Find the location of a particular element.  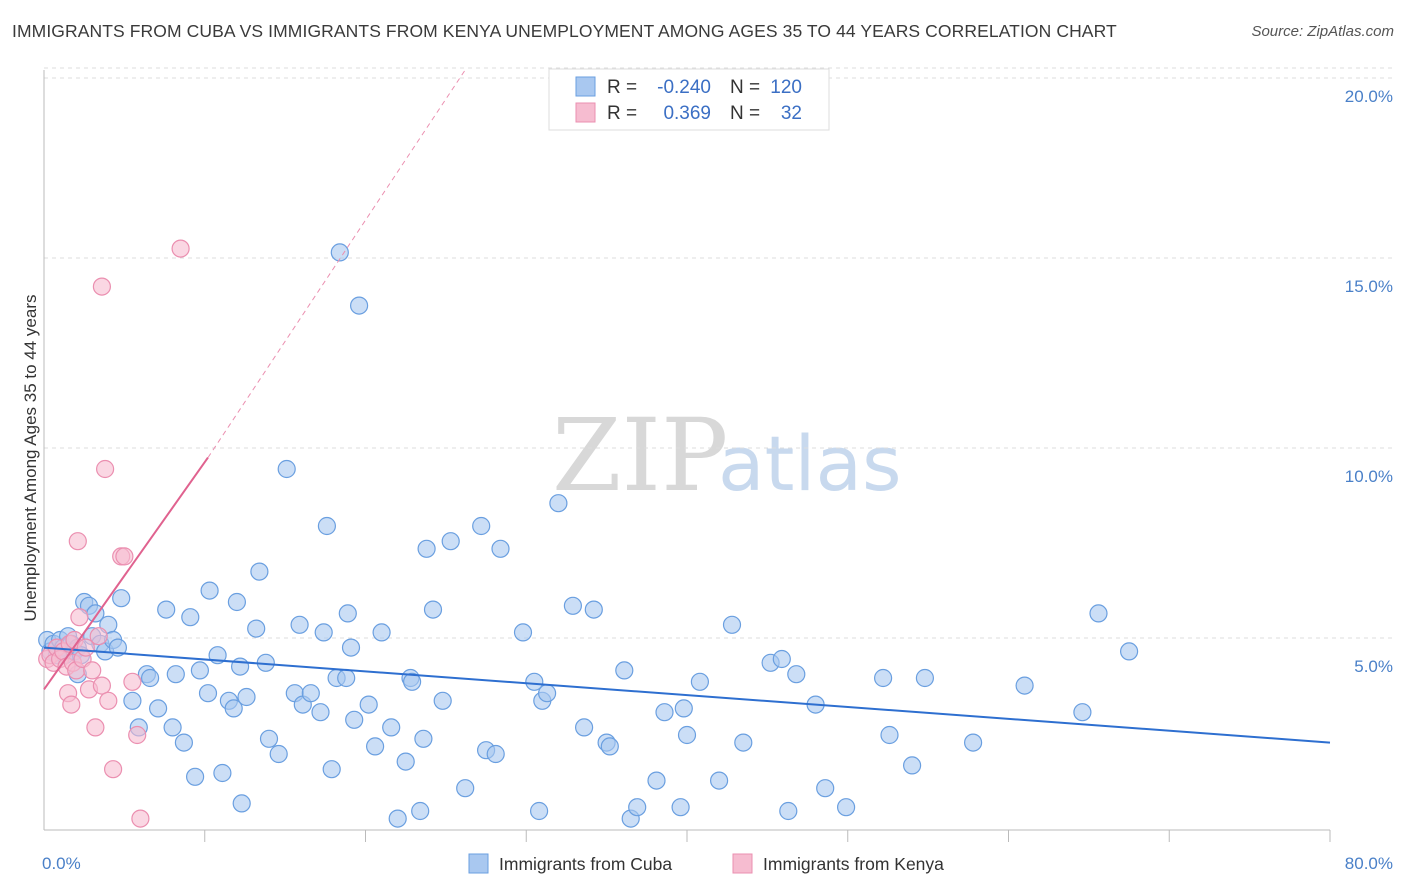

correlation-legend: R = -0.240 N = 120 R = 0.369 N = 32 is located at coordinates (689, 99).